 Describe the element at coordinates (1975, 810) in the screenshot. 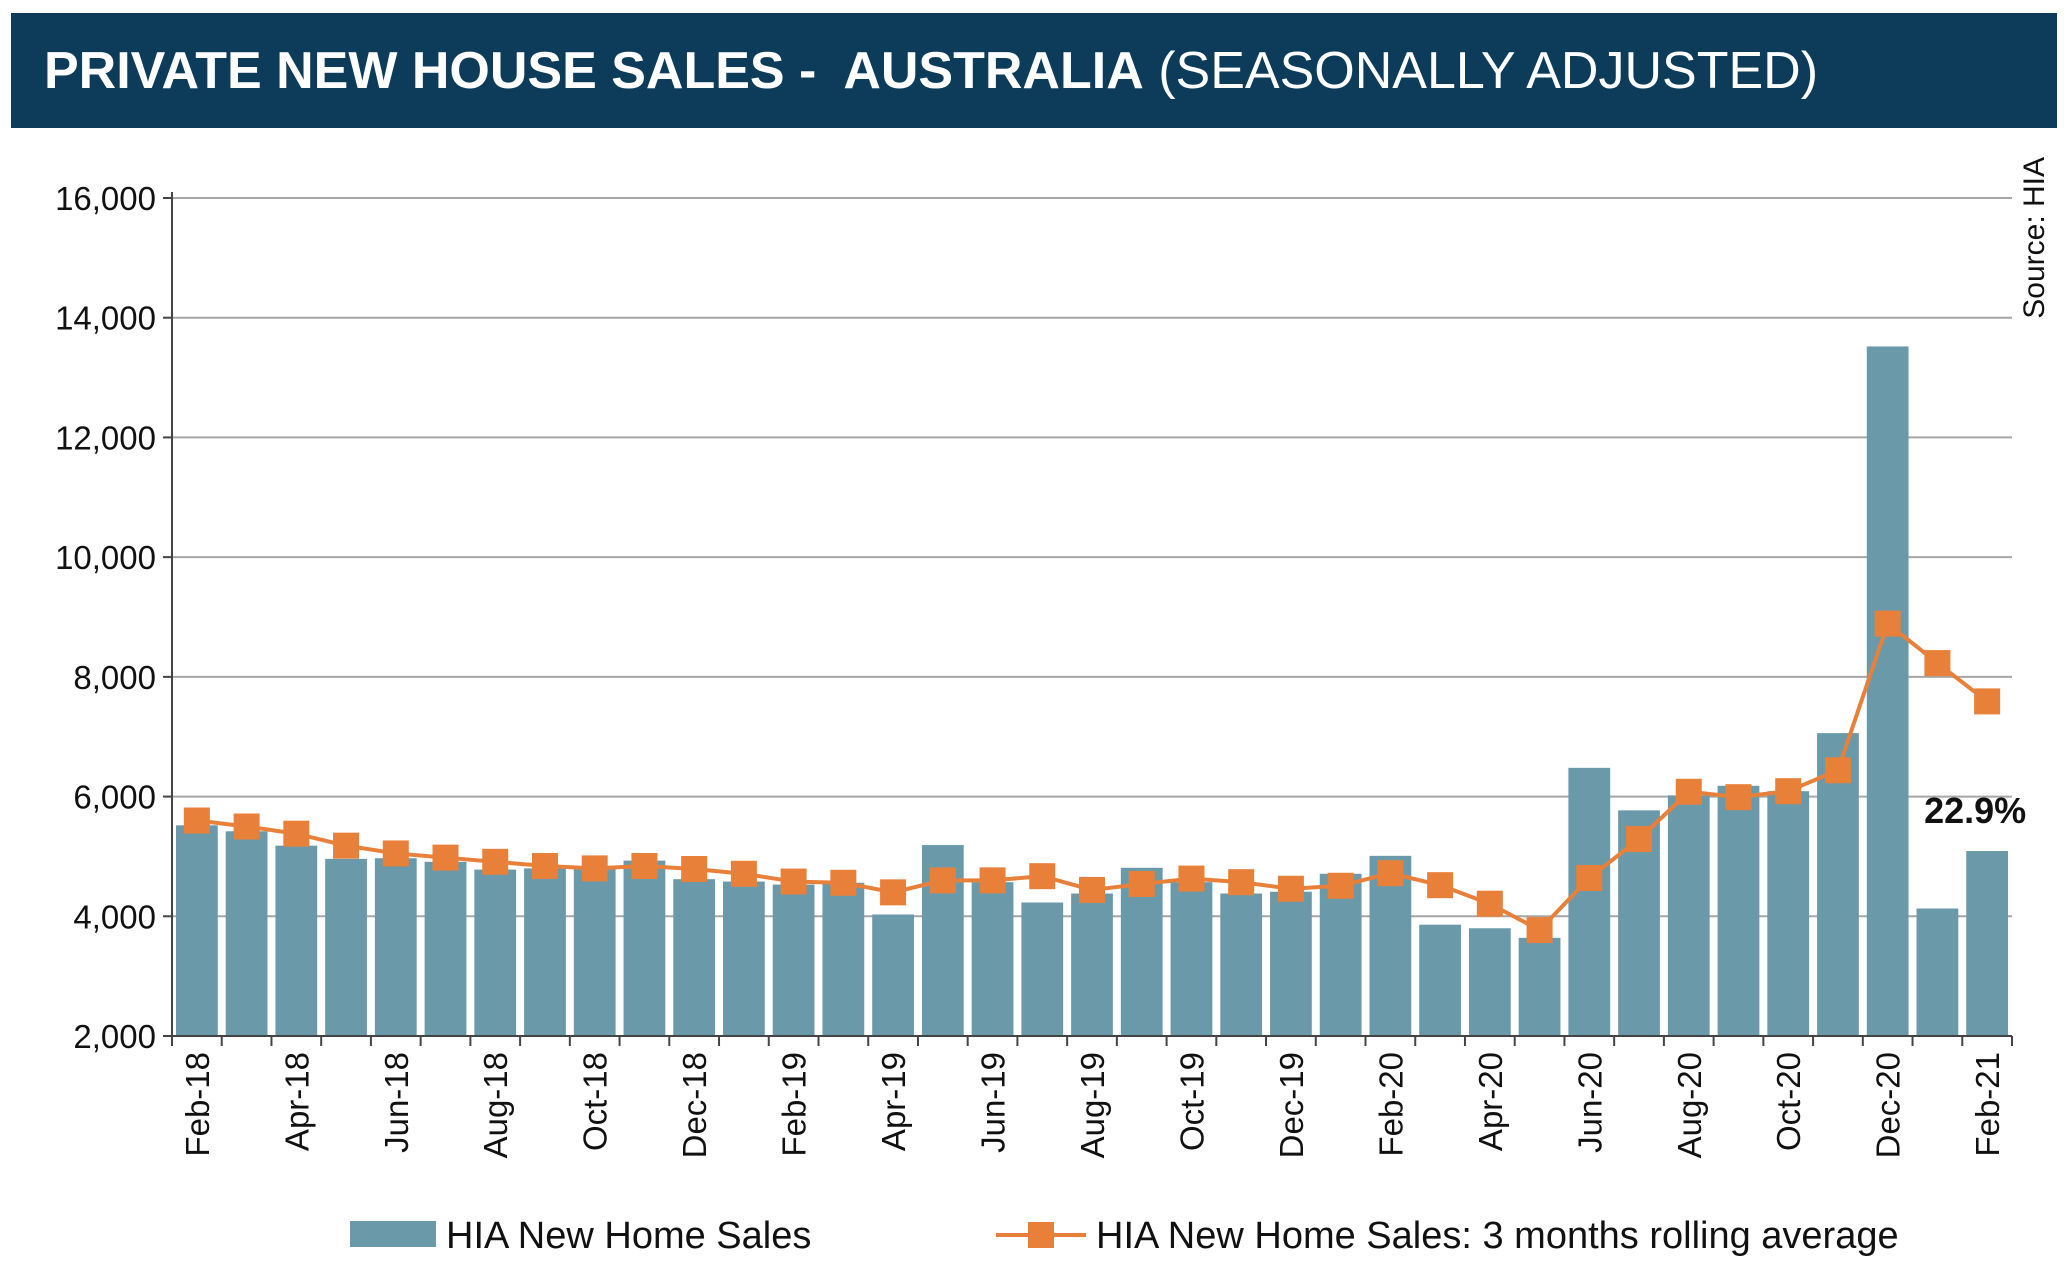

I see `change-annotation: 22.9%` at that location.